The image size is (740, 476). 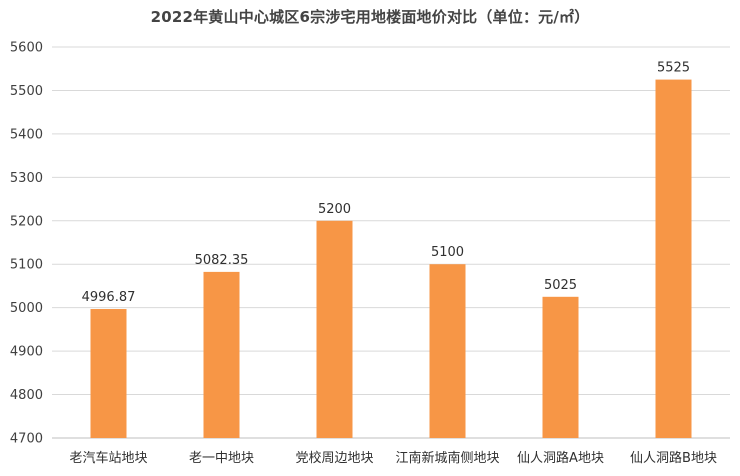 I want to click on bar-value-label: 5200, so click(x=334, y=209).